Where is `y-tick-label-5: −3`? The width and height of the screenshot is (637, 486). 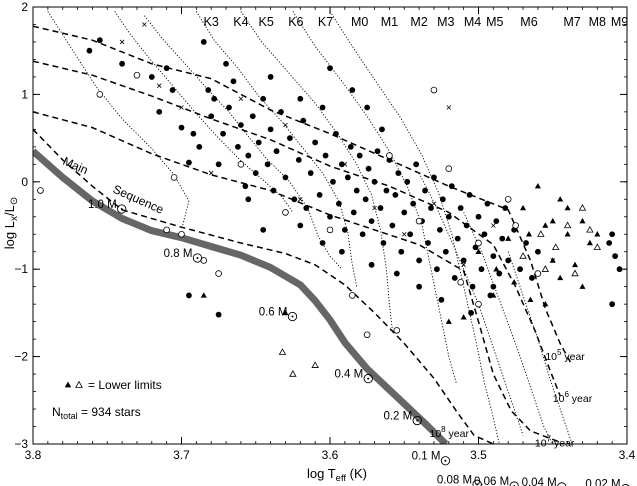
y-tick-label-5: −3 is located at coordinates (21, 444).